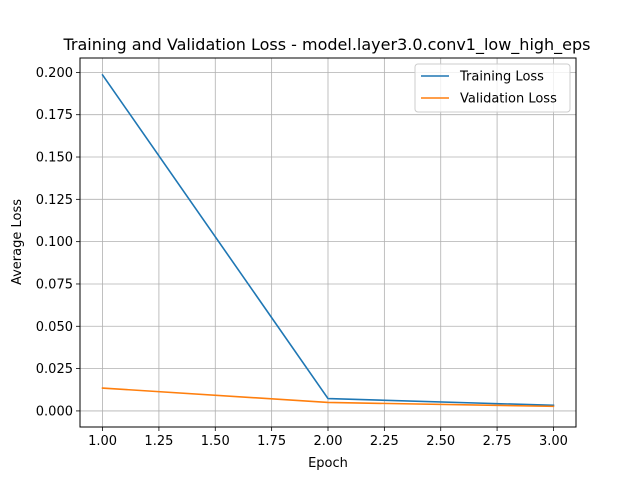  Describe the element at coordinates (501, 77) in the screenshot. I see `legend-label: Training Loss` at that location.